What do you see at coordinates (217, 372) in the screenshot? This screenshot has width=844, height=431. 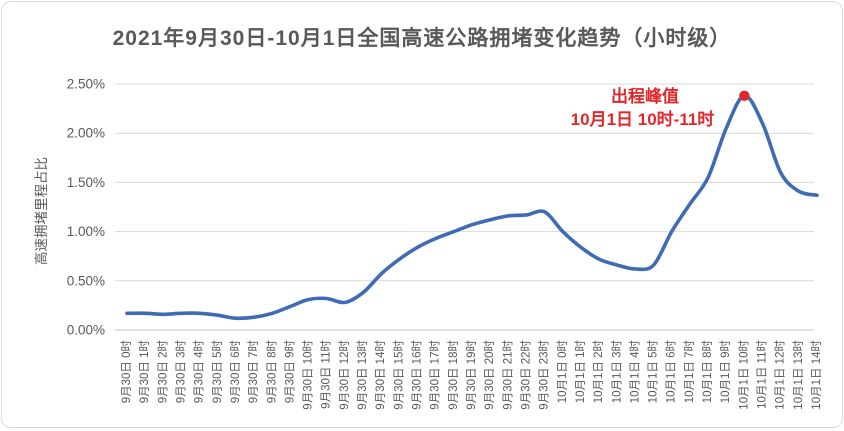 I see `x-tick-label: 9月30日 5时` at bounding box center [217, 372].